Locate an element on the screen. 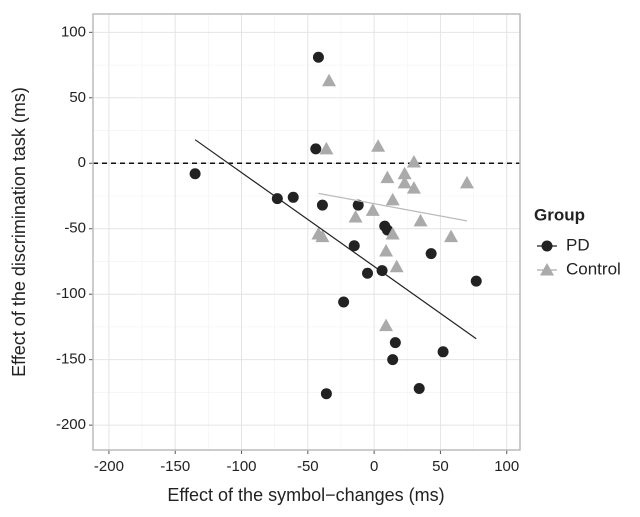 The image size is (640, 517). y-tick-label: 100 is located at coordinates (73, 31).